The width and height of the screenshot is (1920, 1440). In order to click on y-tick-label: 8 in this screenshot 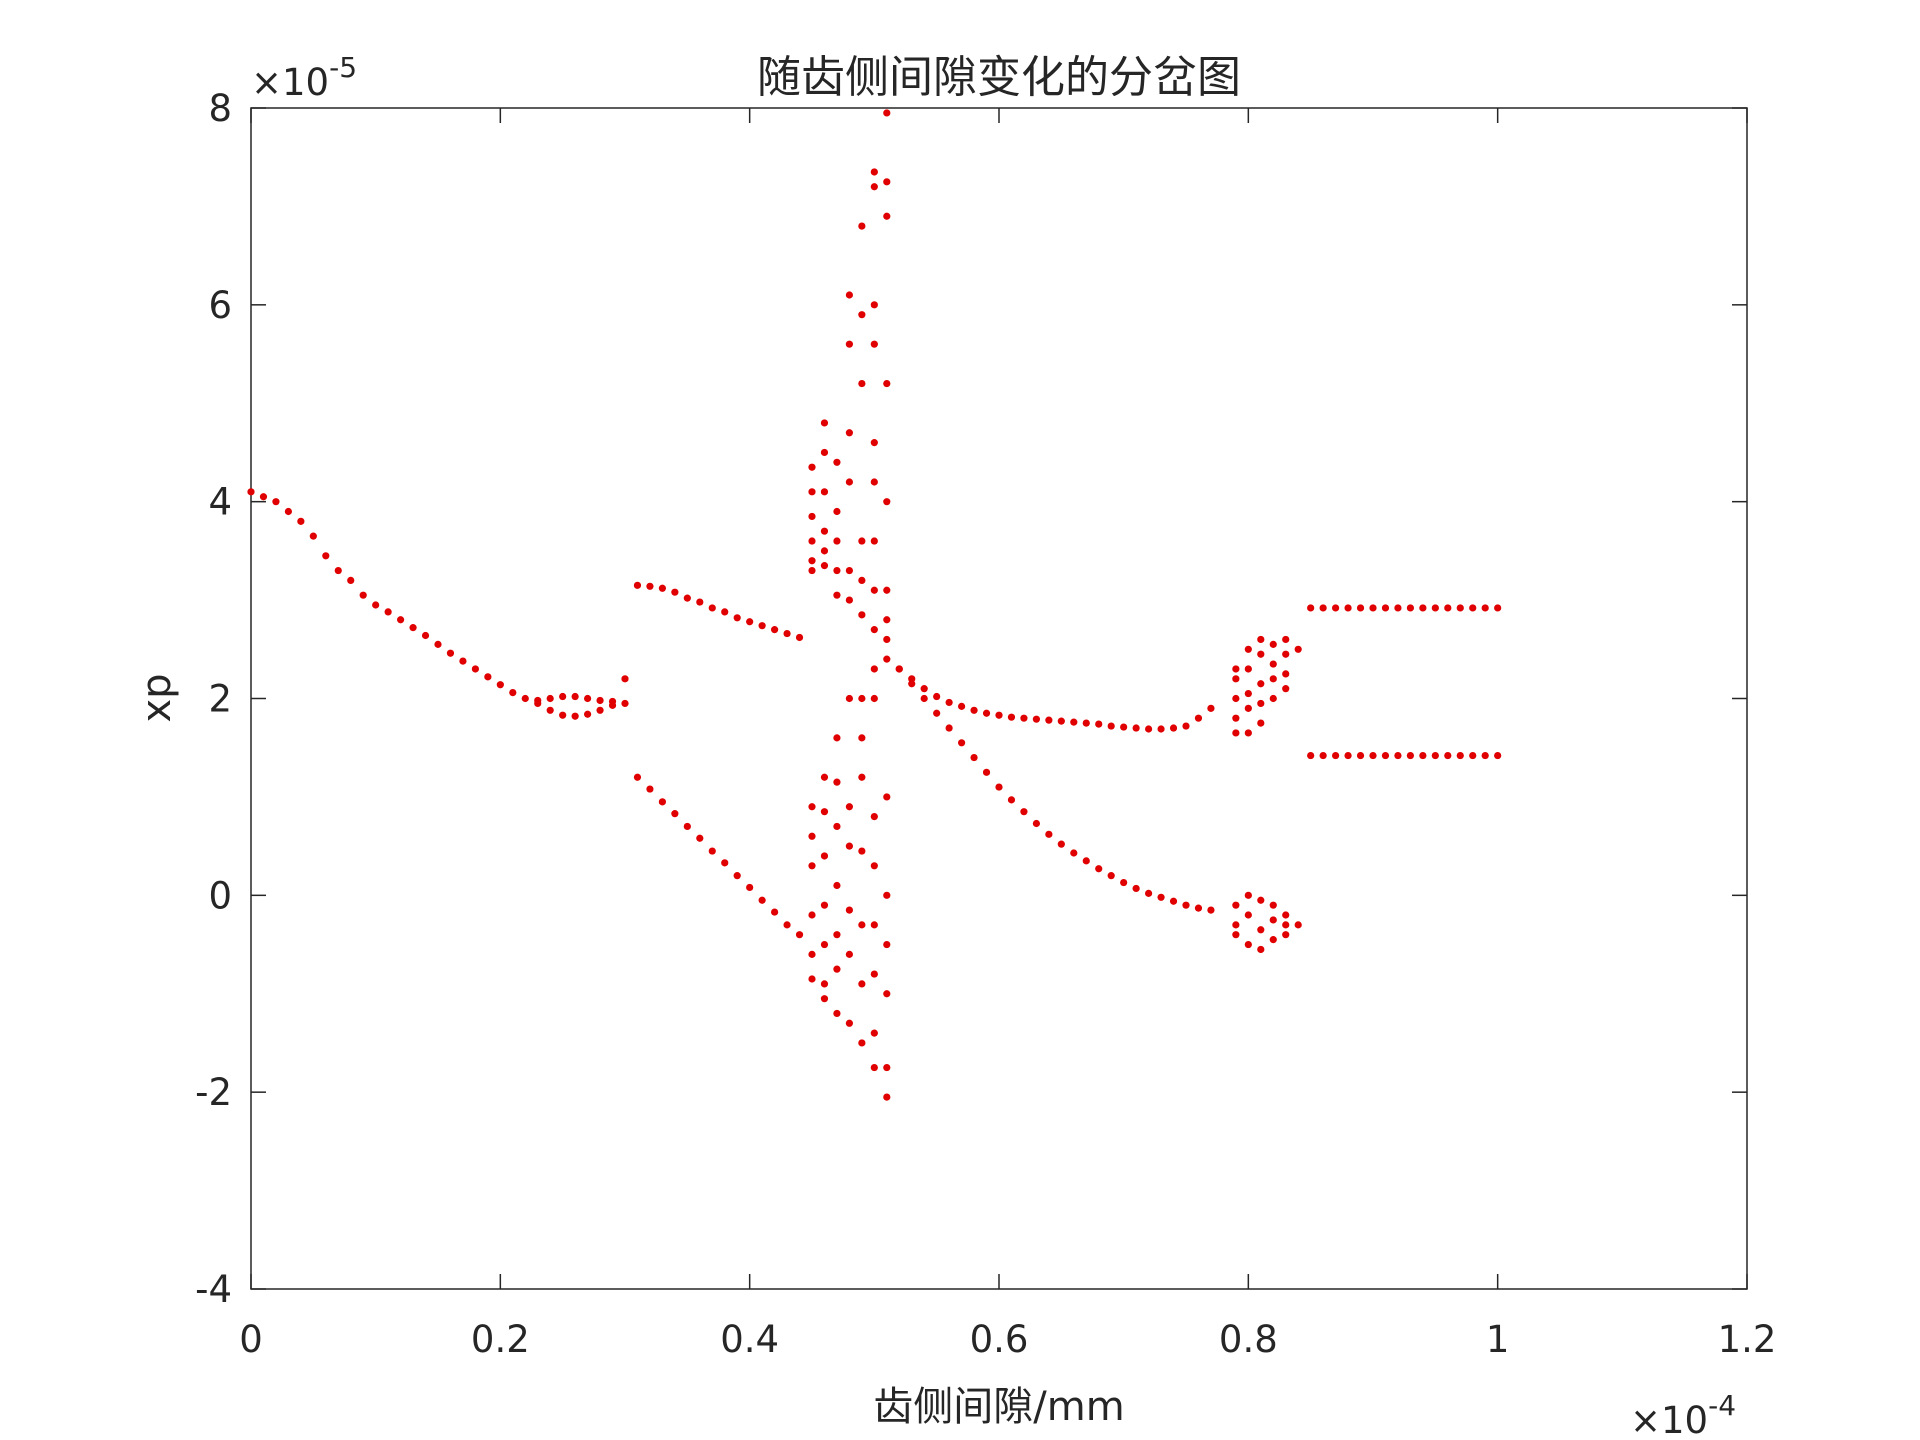, I will do `click(220, 108)`.